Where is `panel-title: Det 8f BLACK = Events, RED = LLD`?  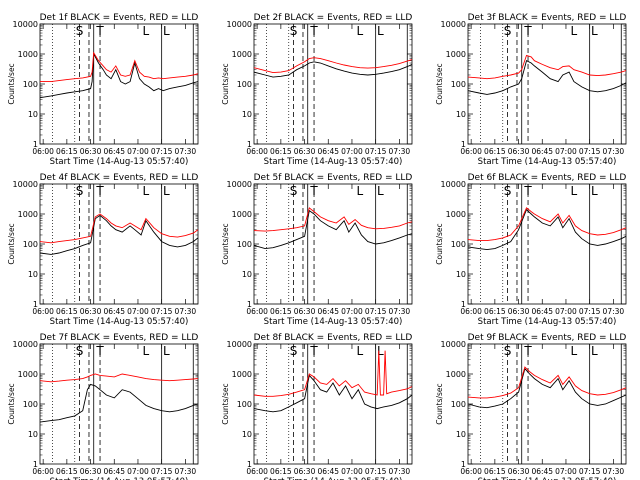
panel-title: Det 8f BLACK = Events, RED = LLD is located at coordinates (333, 338).